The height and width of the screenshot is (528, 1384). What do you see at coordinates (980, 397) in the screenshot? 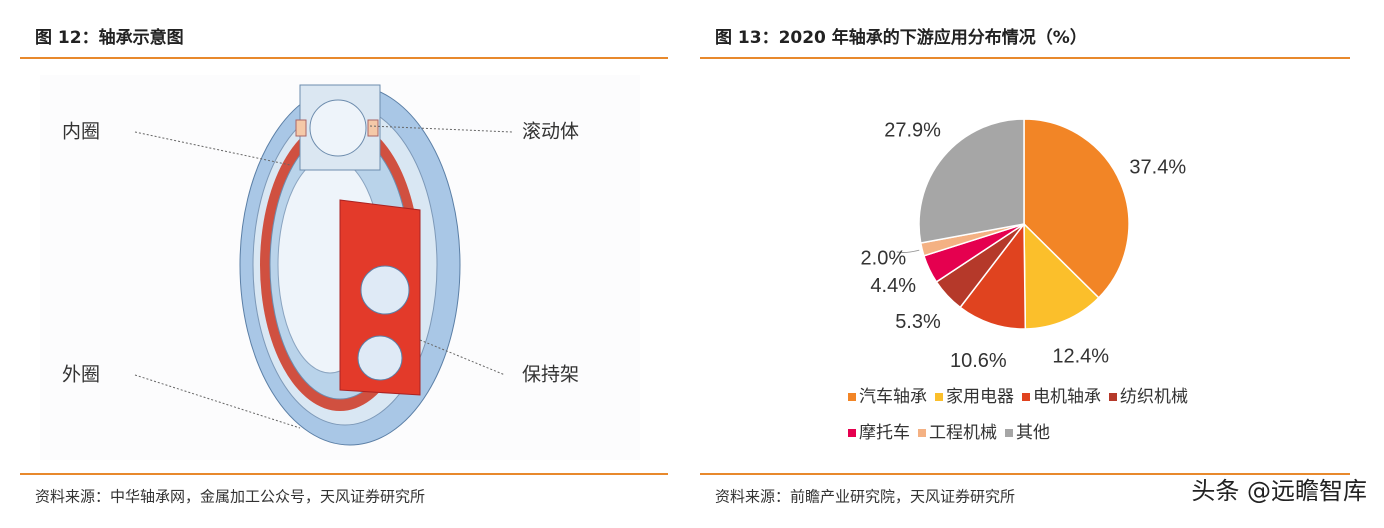
I see `legend-label: 家用电器` at bounding box center [980, 397].